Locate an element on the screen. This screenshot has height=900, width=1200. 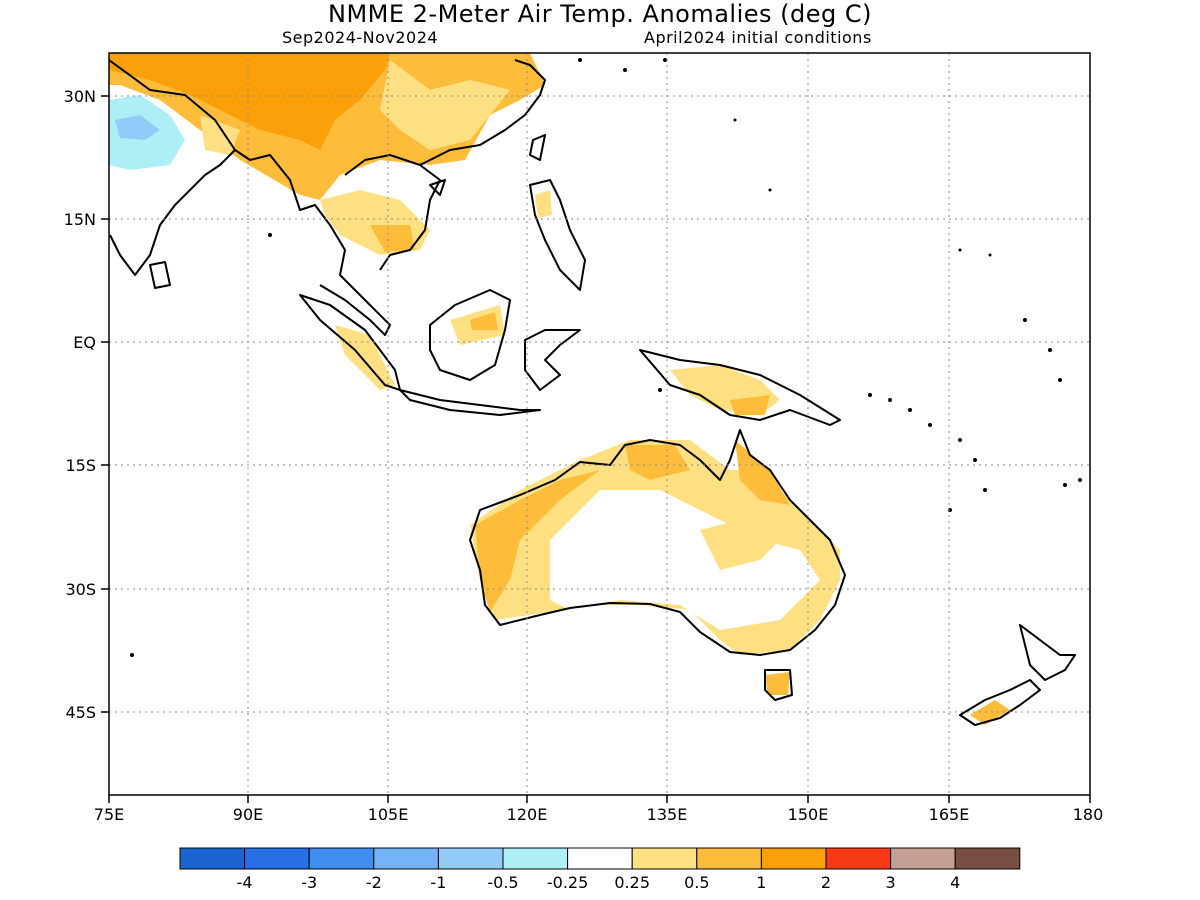
colorbar-label: -0.5 is located at coordinates (502, 882).